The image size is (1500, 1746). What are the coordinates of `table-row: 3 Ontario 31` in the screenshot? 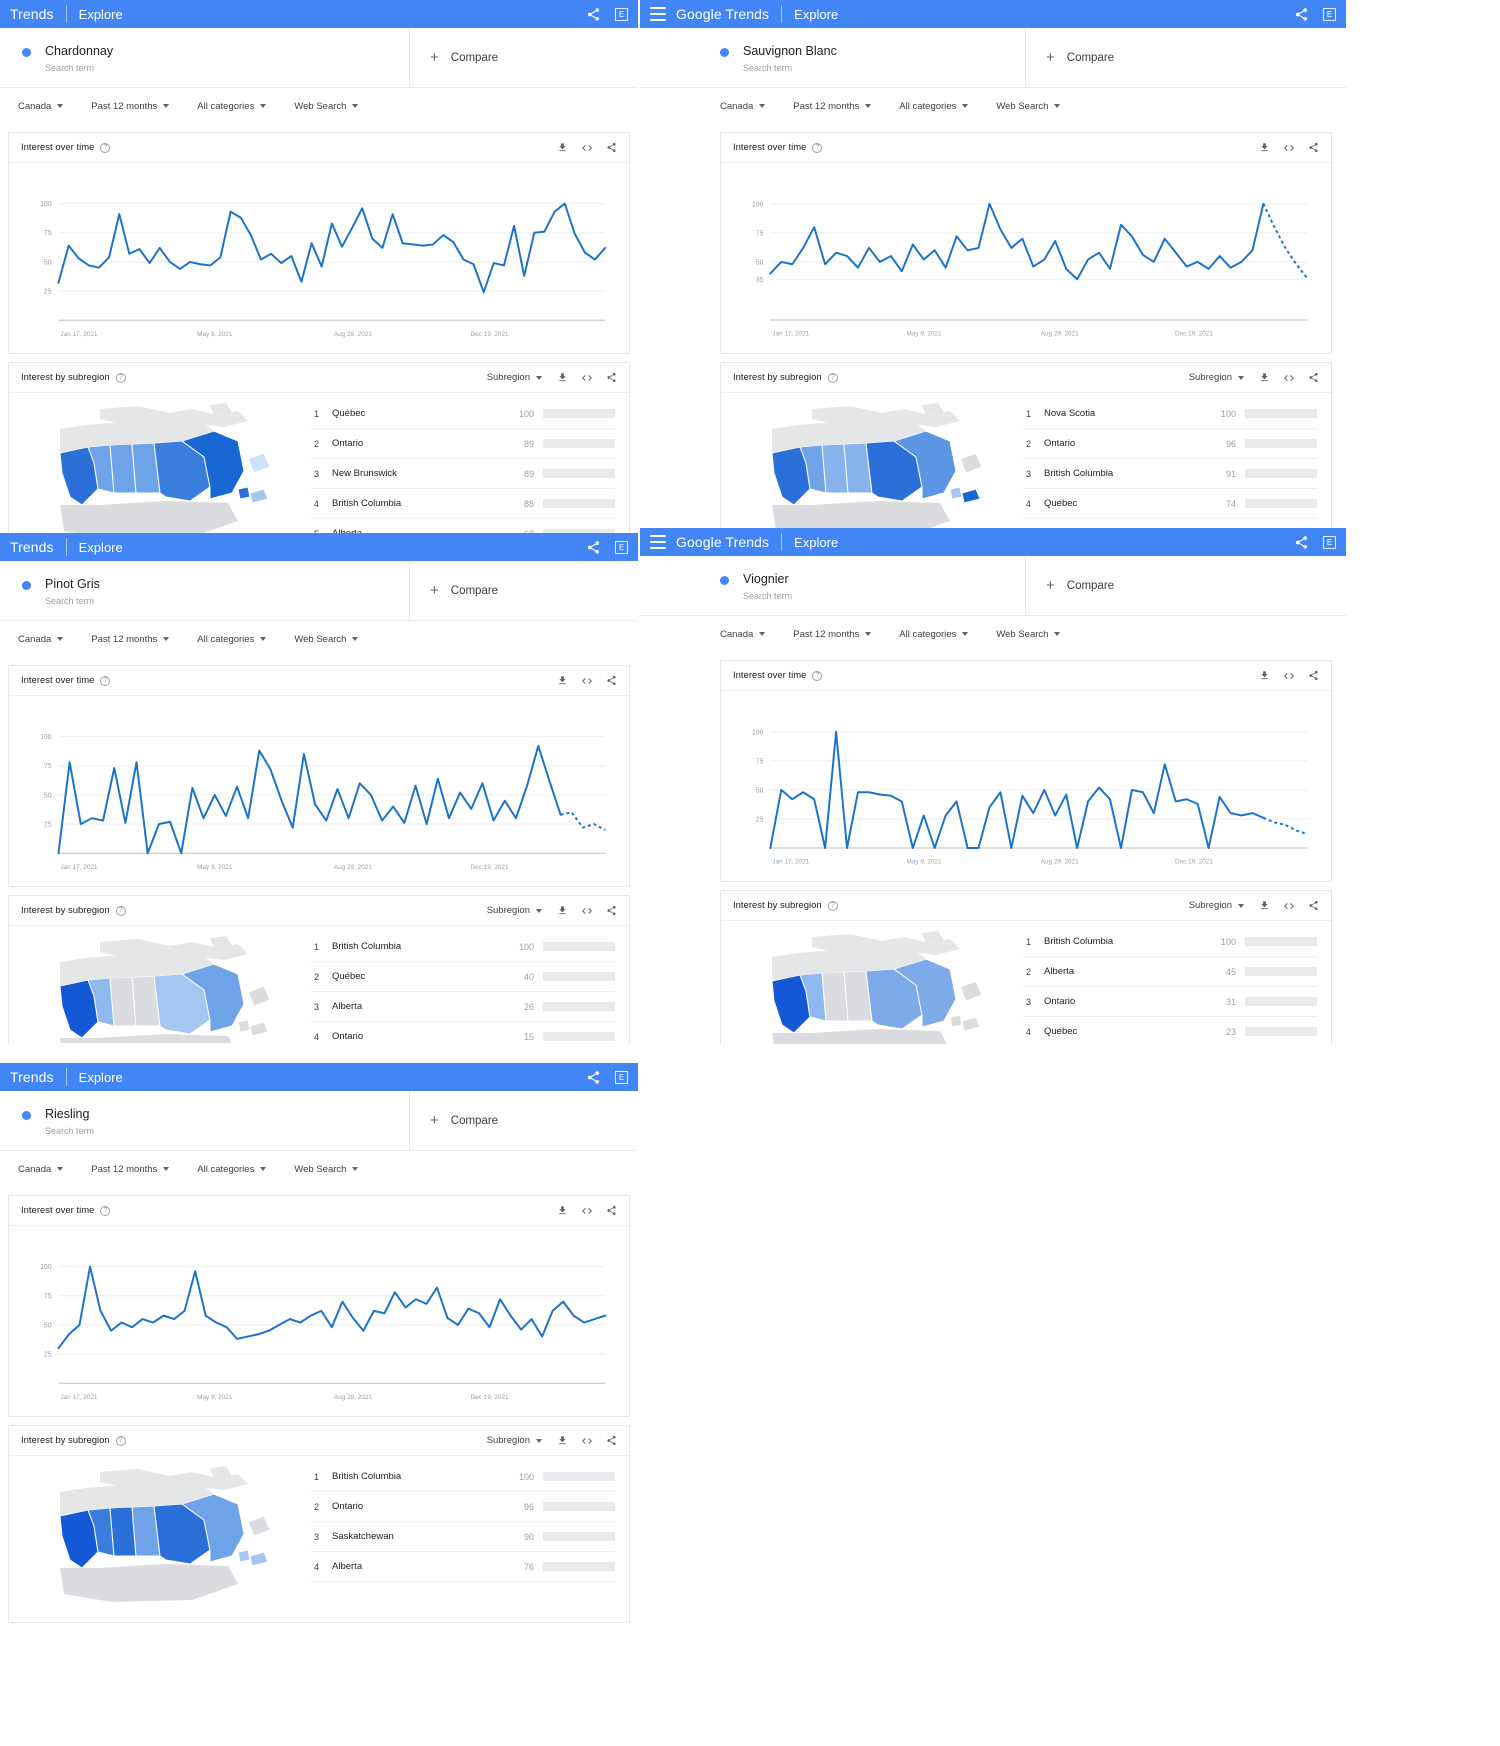 It's located at (1169, 1002).